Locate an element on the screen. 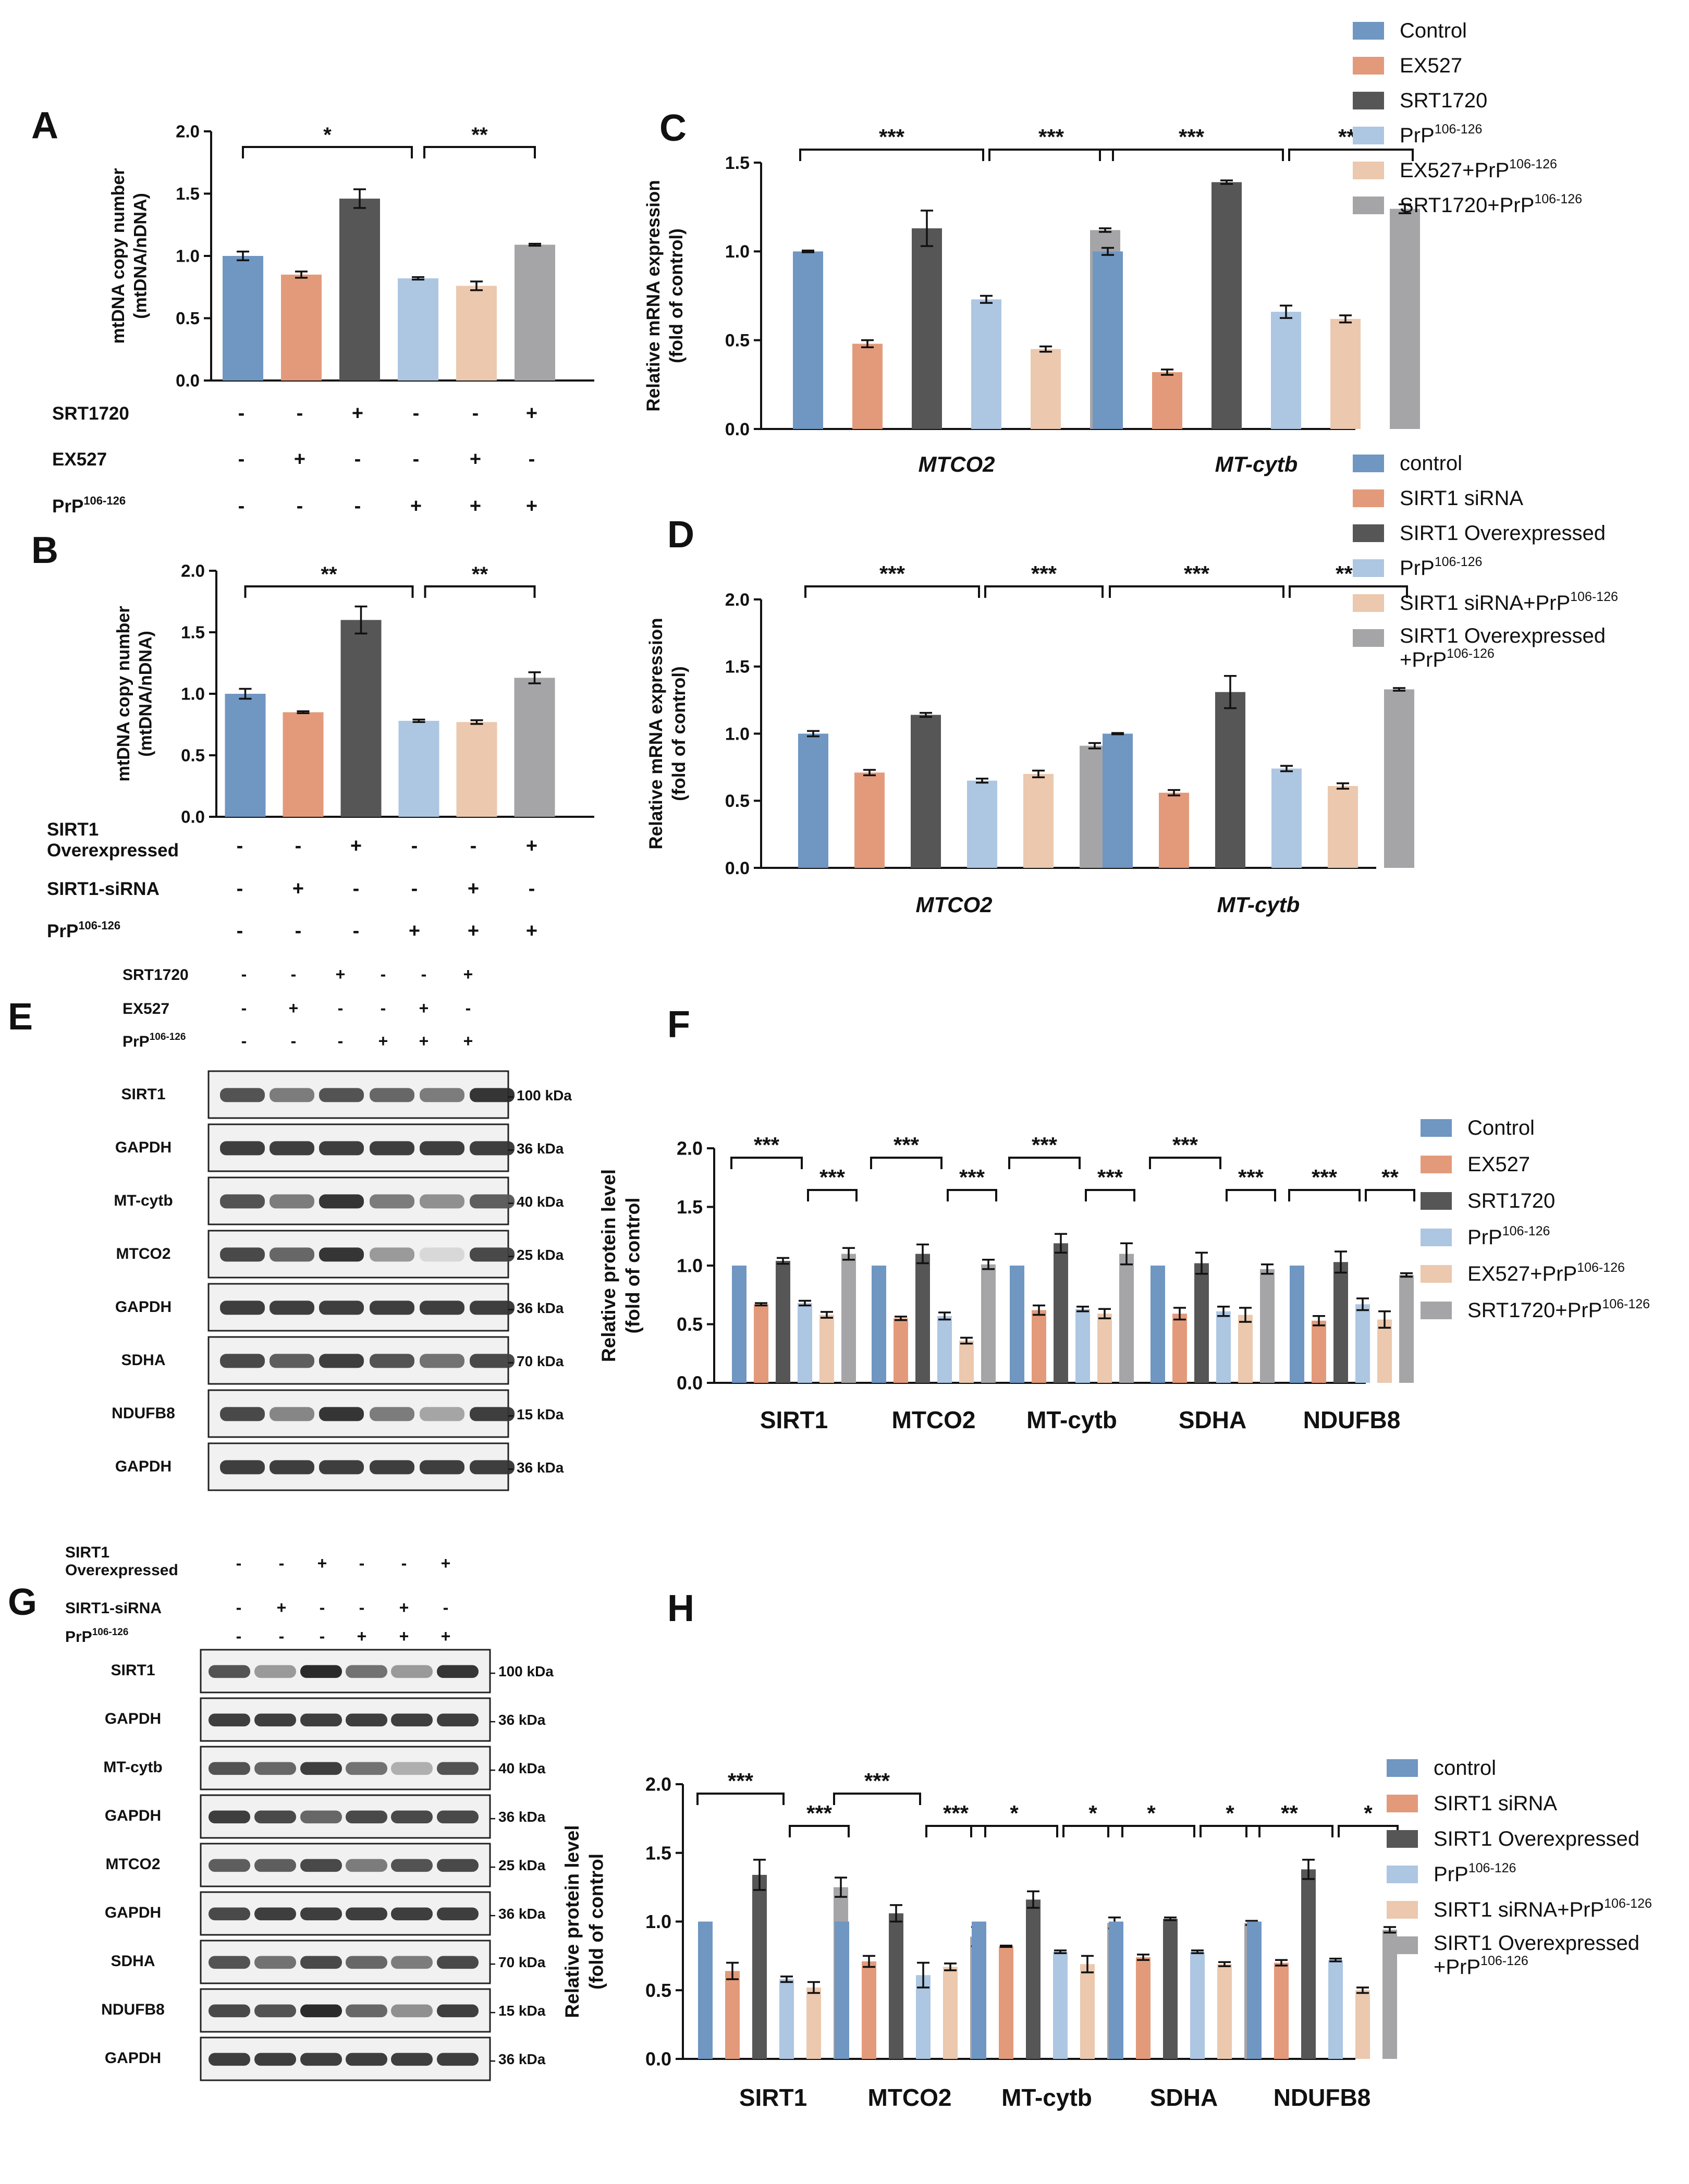 The width and height of the screenshot is (1689, 2184). panel-h-legend-label-2-sup: 106-126 is located at coordinates (1504, 1961).